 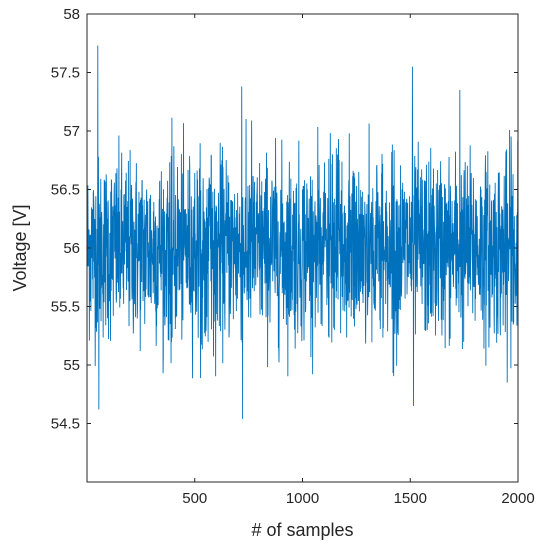 What do you see at coordinates (65, 424) in the screenshot?
I see `y-tick-label: 54.5` at bounding box center [65, 424].